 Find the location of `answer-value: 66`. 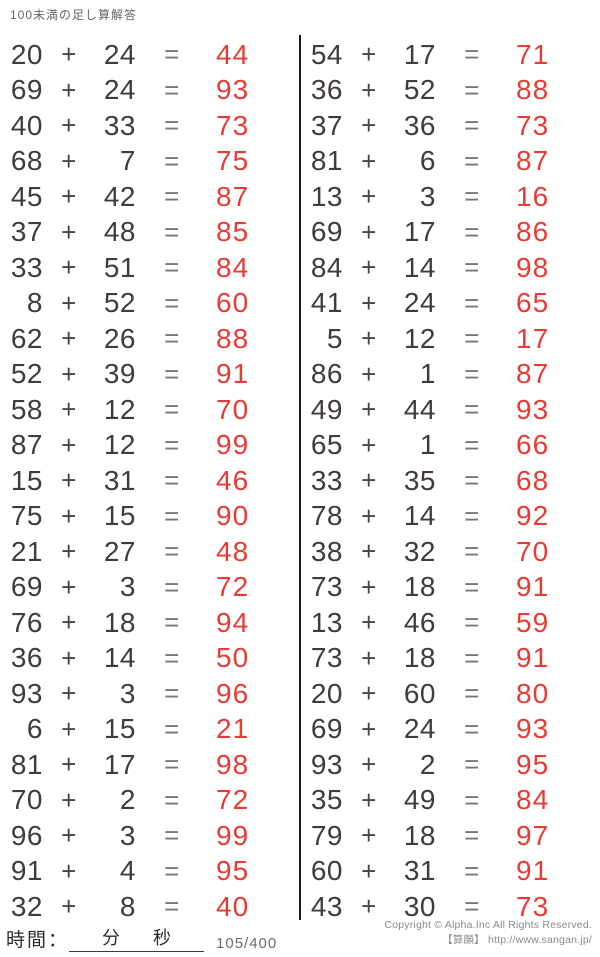

answer-value: 66 is located at coordinates (533, 445).